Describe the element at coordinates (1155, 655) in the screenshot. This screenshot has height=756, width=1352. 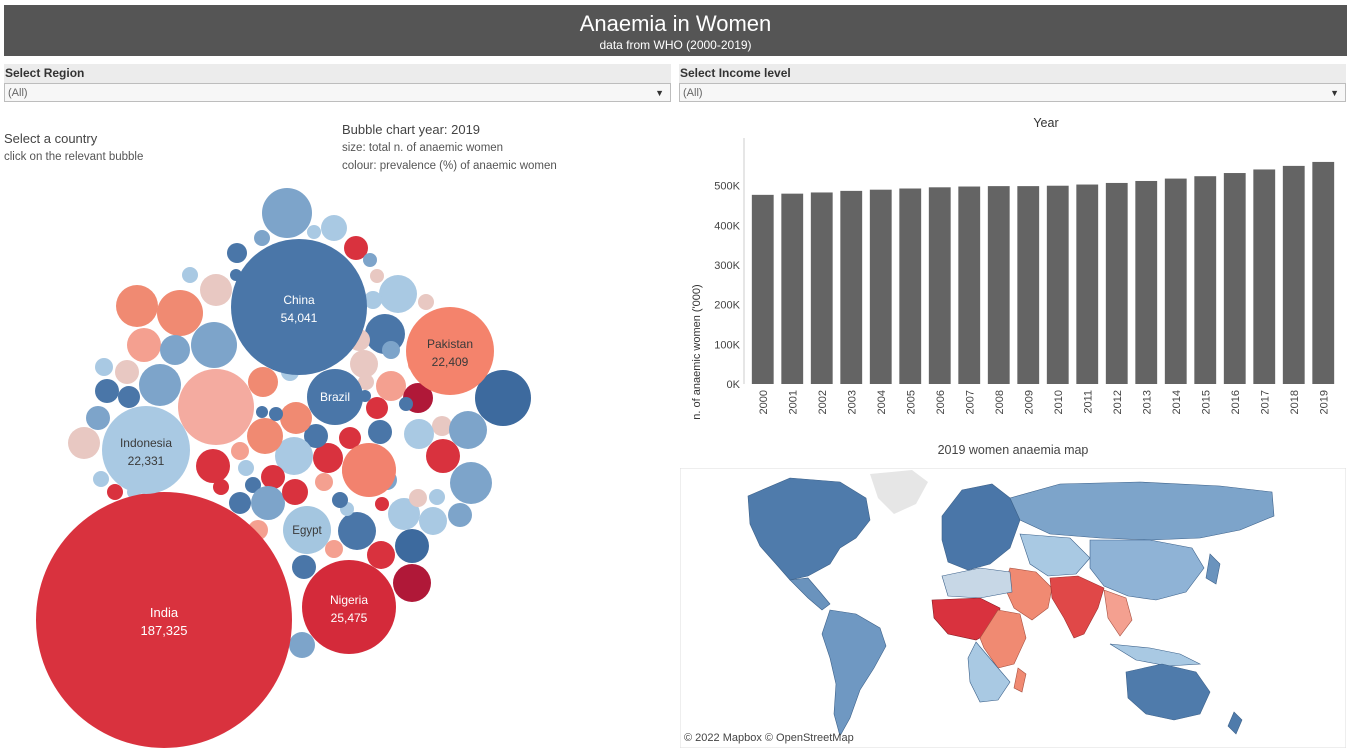
I see `map-region-indonesia` at that location.